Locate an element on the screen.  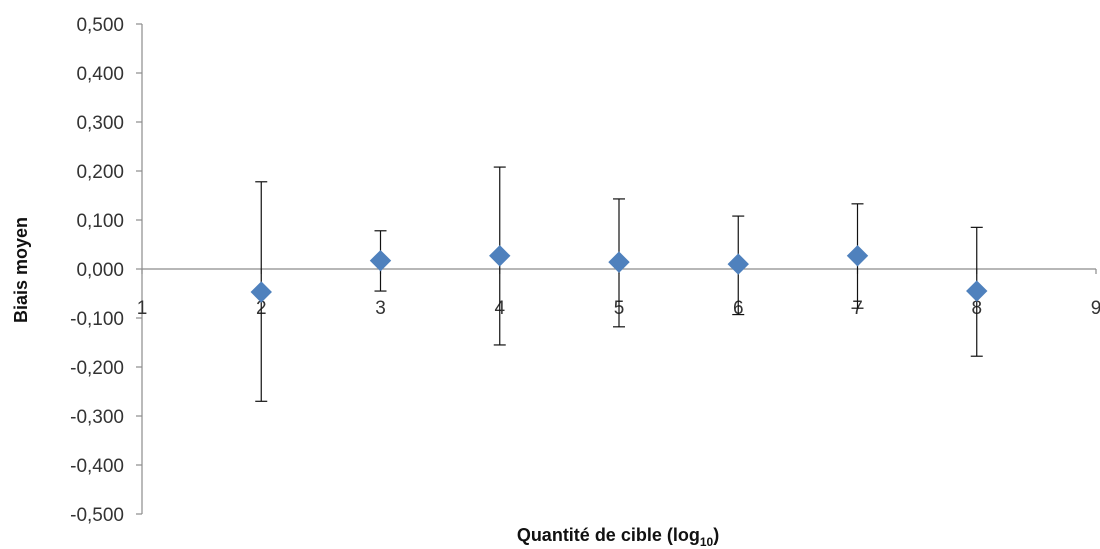
y-axis-title: Biais moyen is located at coordinates (21, 270).